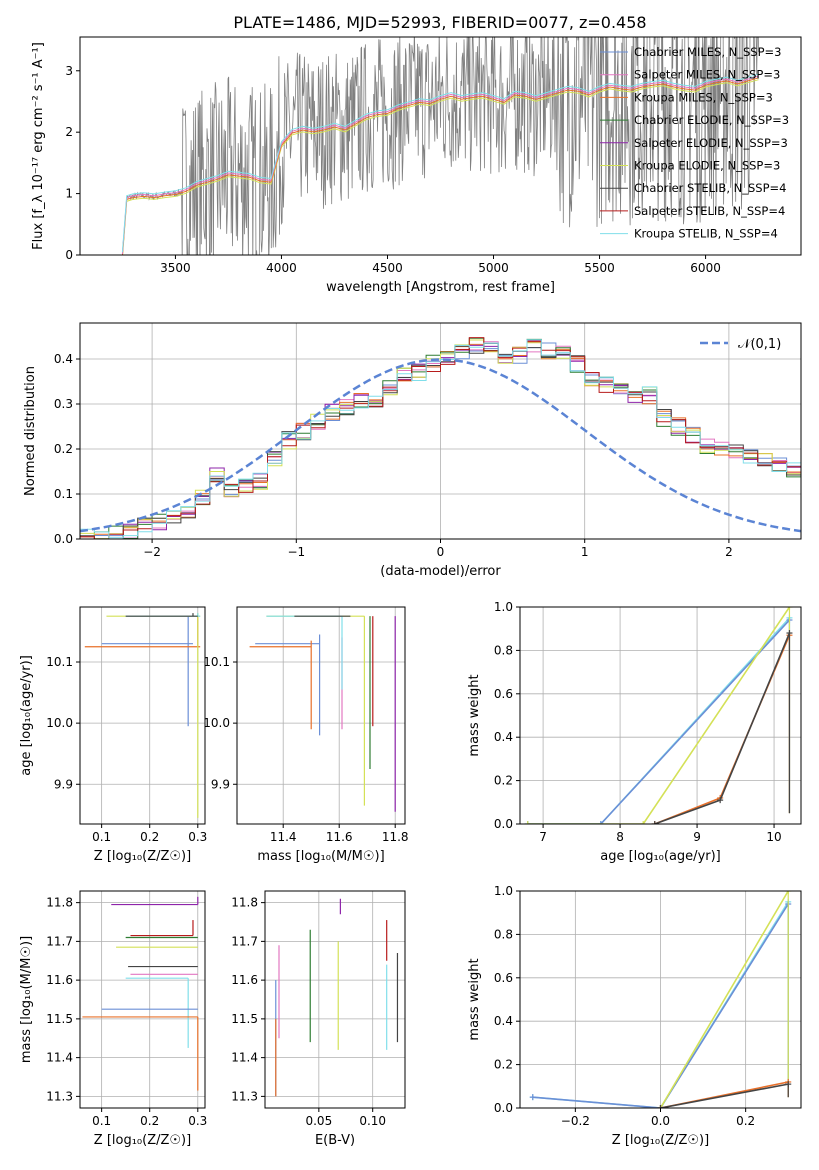  Describe the element at coordinates (543, 837) in the screenshot. I see `x-tick-label: 7` at that location.